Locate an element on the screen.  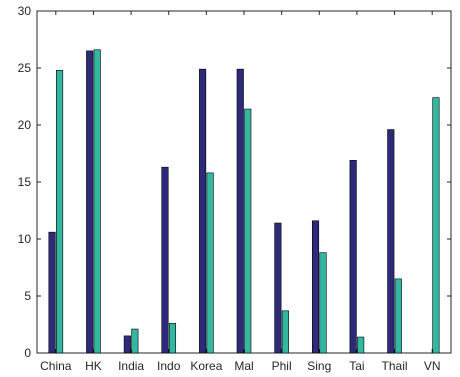
bar-series-2-tai is located at coordinates (361, 345).